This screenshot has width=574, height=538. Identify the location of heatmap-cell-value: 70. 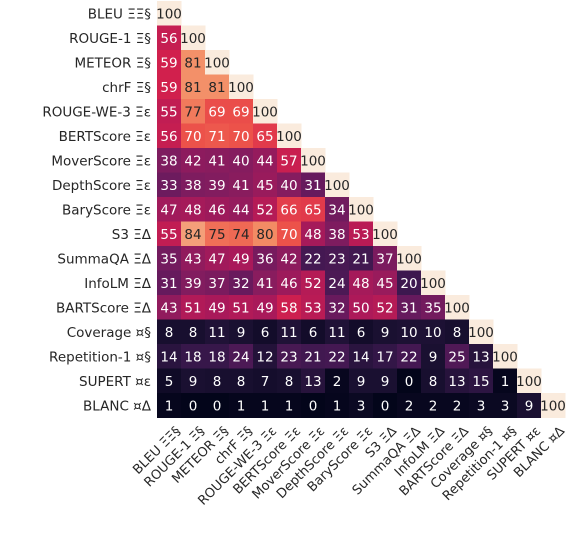
(240, 137).